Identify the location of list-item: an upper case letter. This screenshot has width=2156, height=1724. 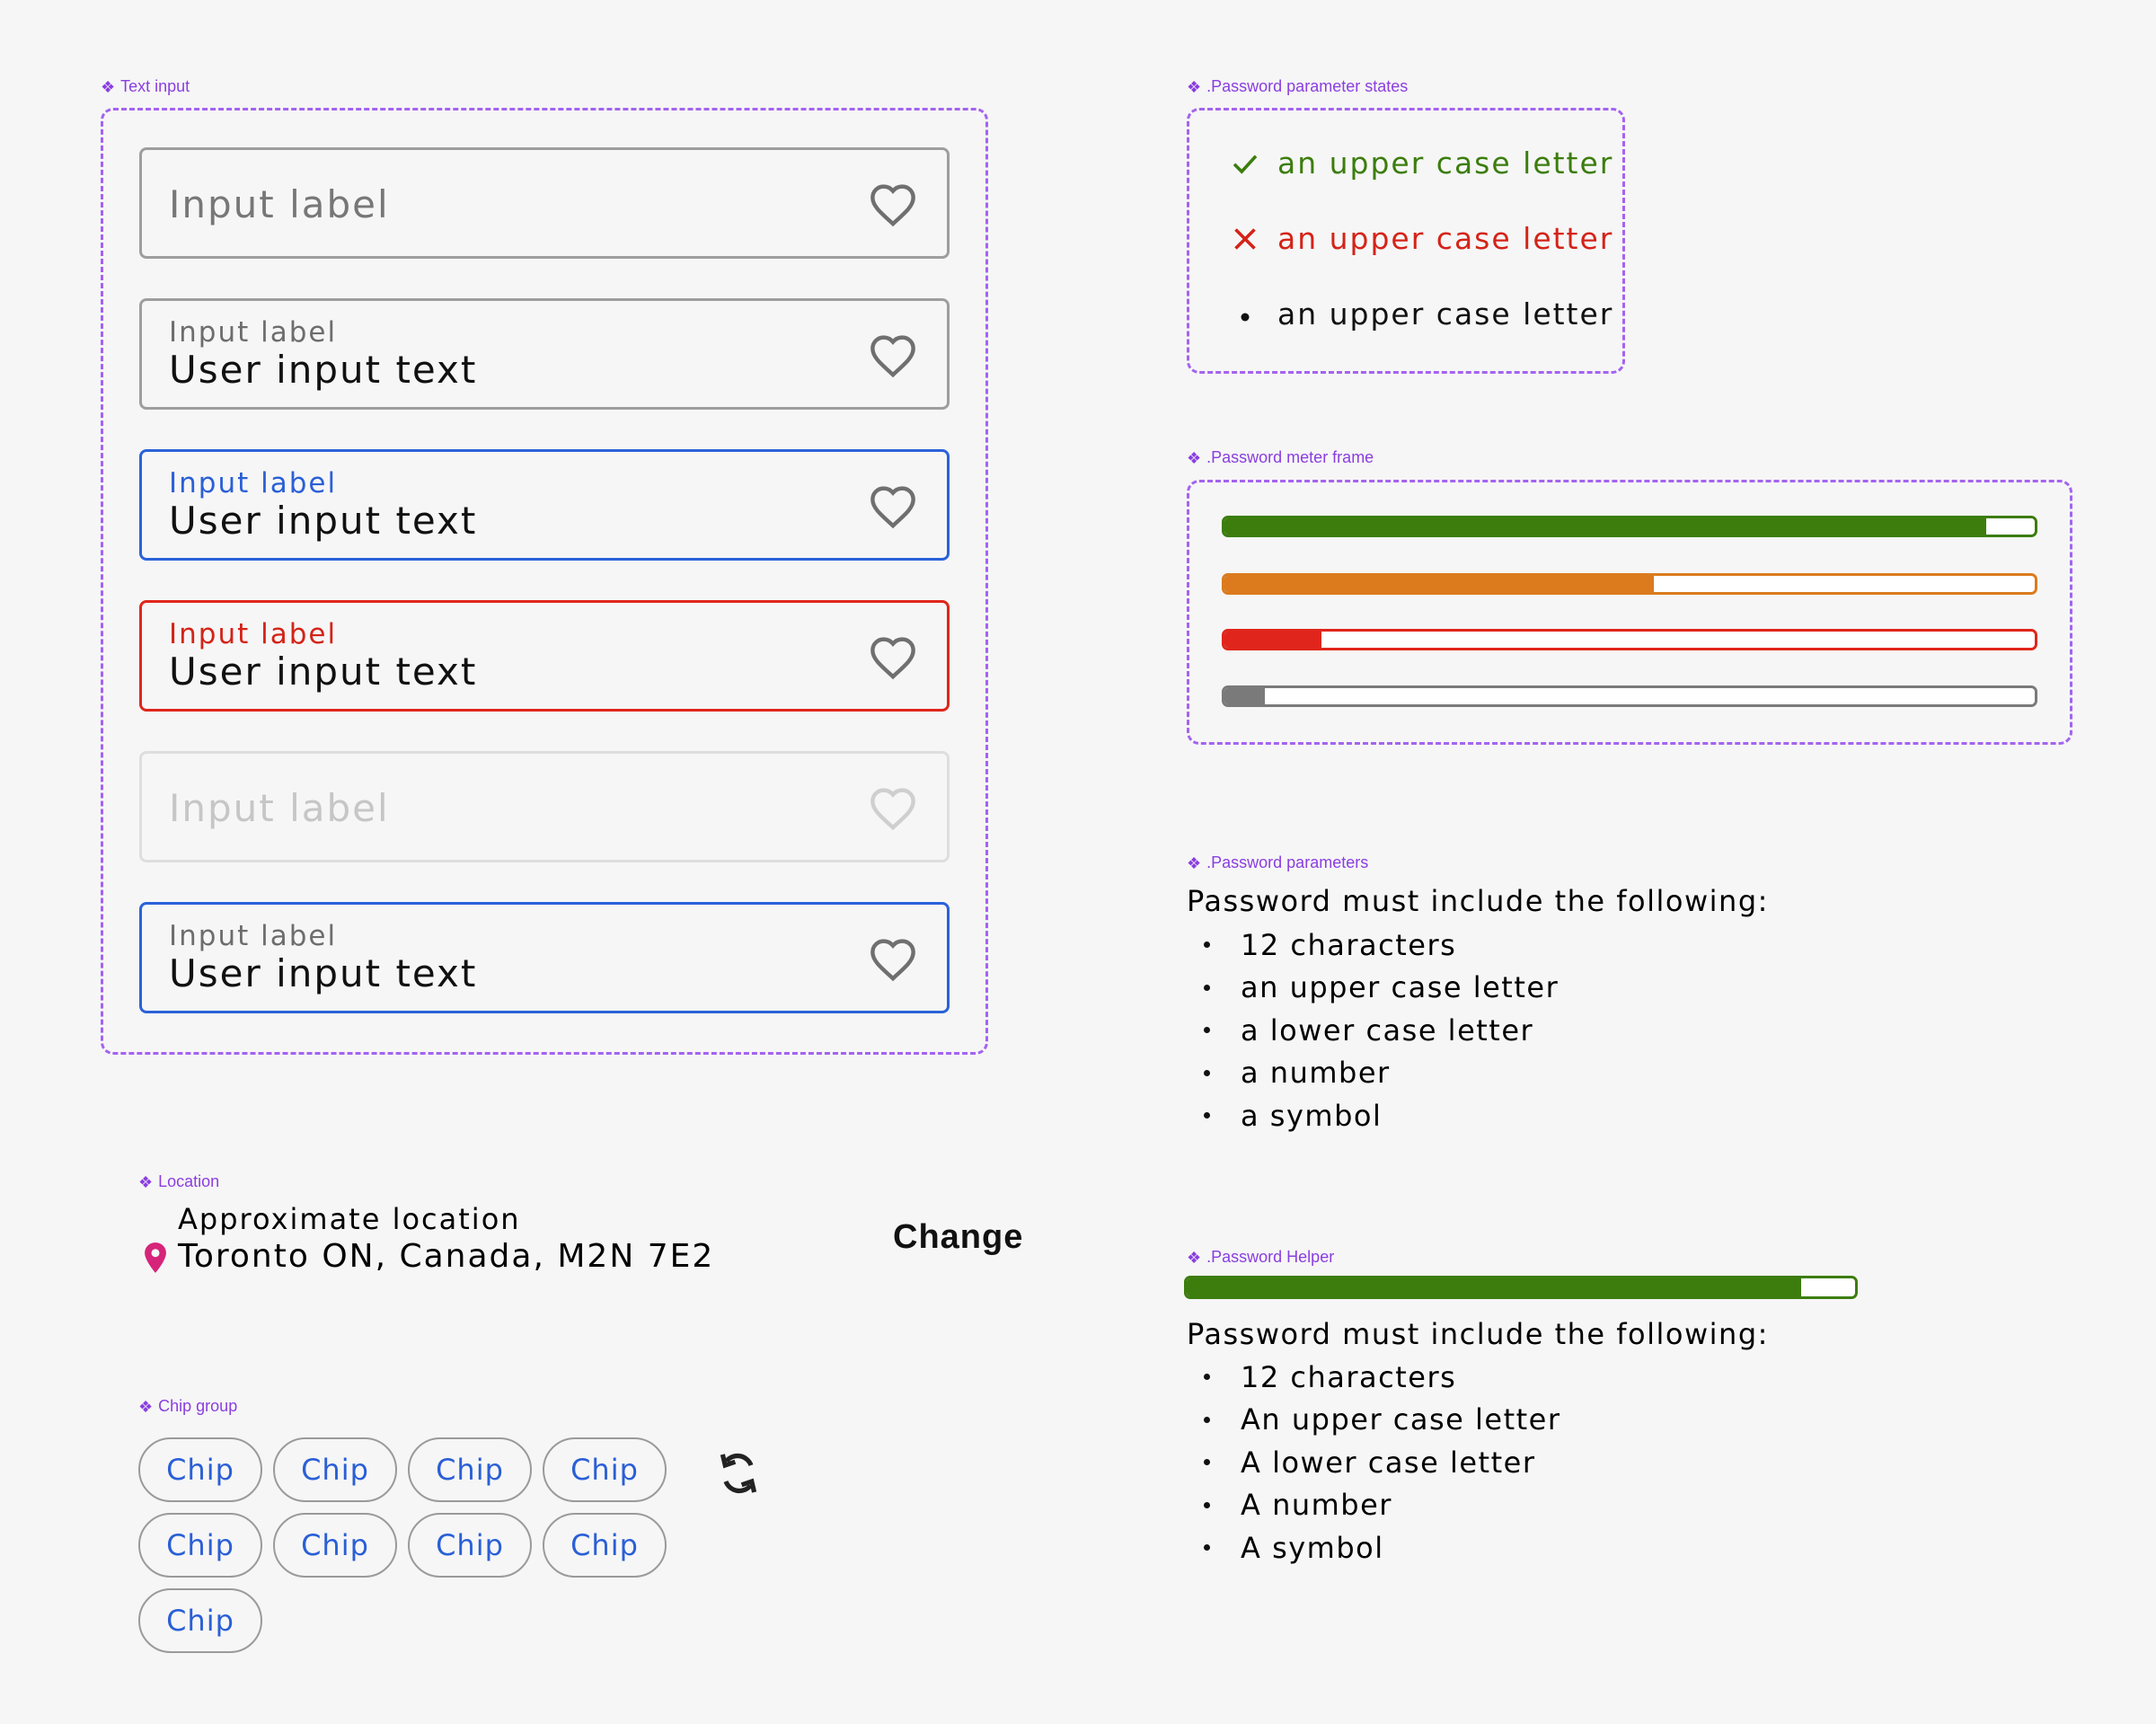
(1377, 989).